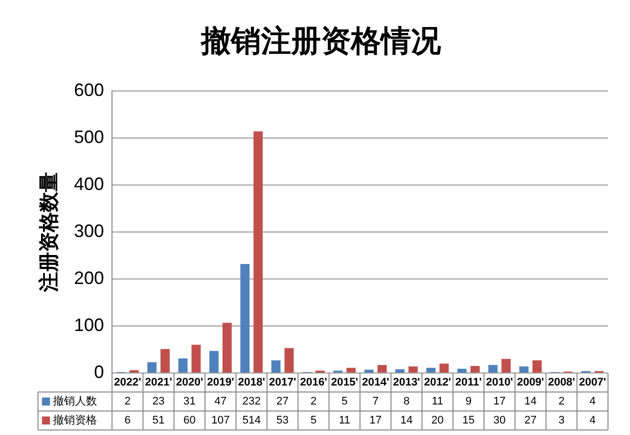 This screenshot has width=630, height=435. I want to click on y-axis-title: 注册资格数量, so click(49, 232).